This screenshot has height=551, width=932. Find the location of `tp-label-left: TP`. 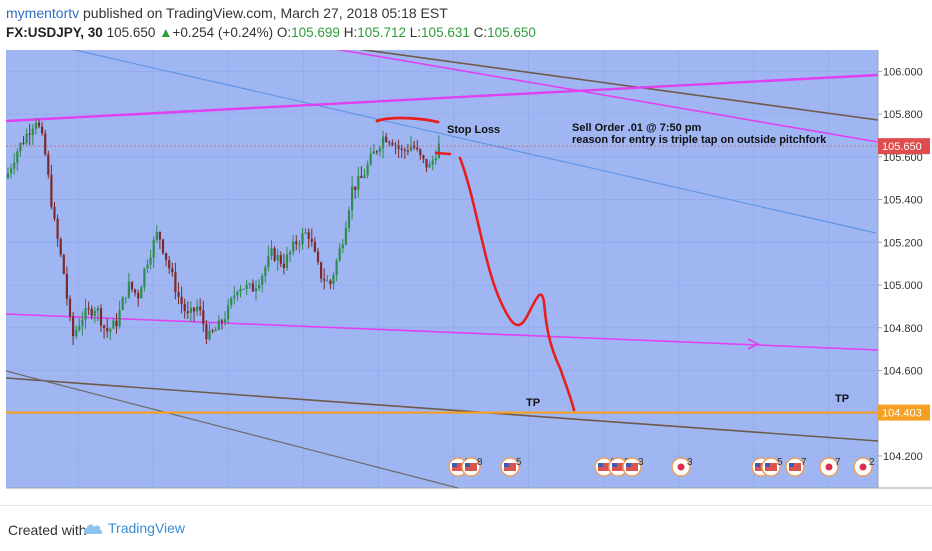

tp-label-left: TP is located at coordinates (533, 403).